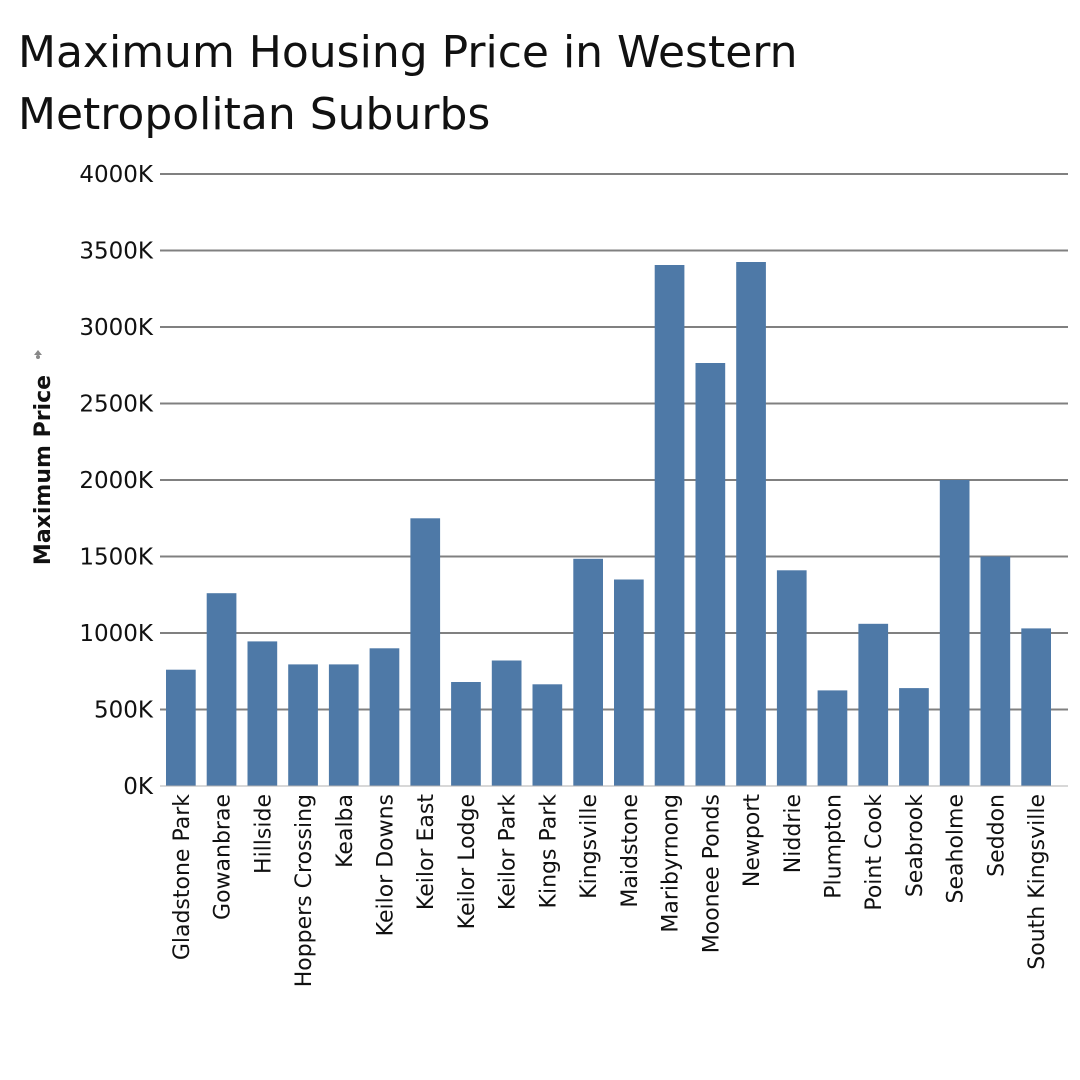 The height and width of the screenshot is (1080, 1080). I want to click on x-tick-label: Hillside, so click(263, 834).